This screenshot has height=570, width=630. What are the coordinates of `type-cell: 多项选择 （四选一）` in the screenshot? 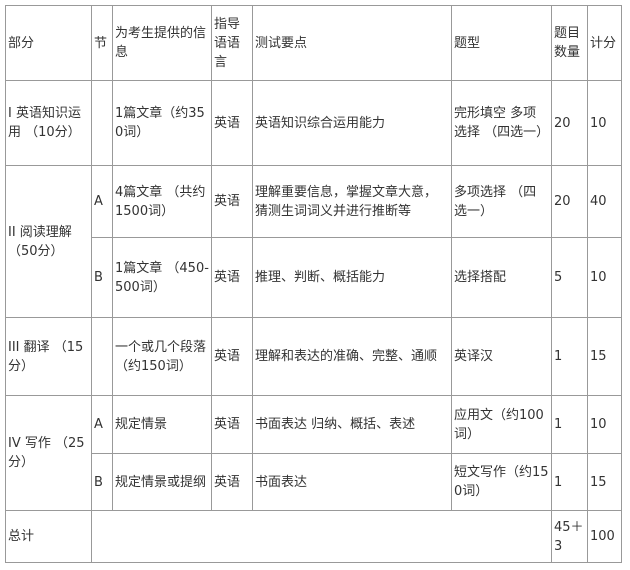 It's located at (501, 201).